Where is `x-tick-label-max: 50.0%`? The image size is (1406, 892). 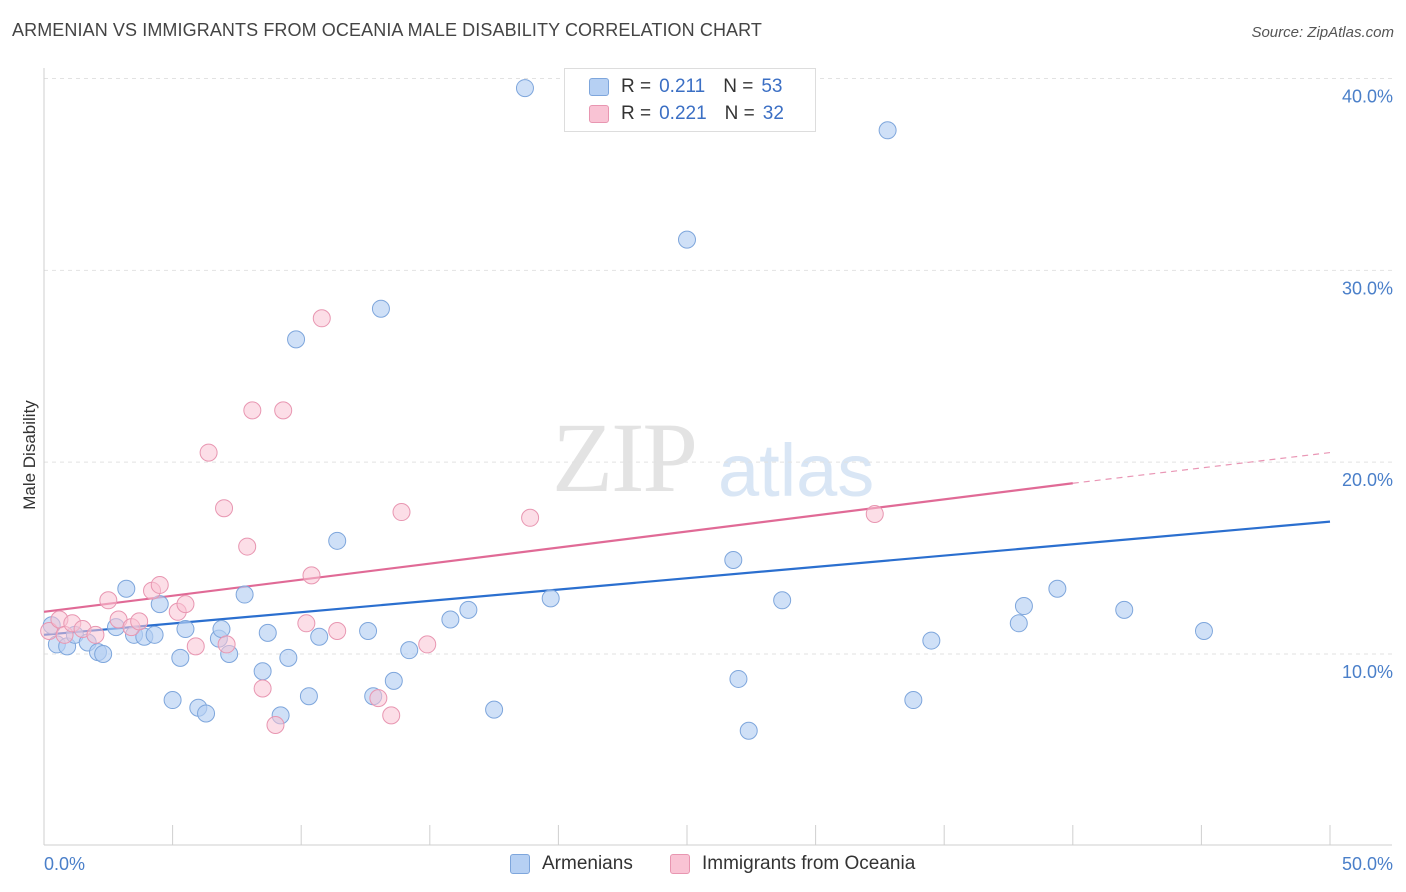 x-tick-label-max: 50.0% is located at coordinates (1367, 864).